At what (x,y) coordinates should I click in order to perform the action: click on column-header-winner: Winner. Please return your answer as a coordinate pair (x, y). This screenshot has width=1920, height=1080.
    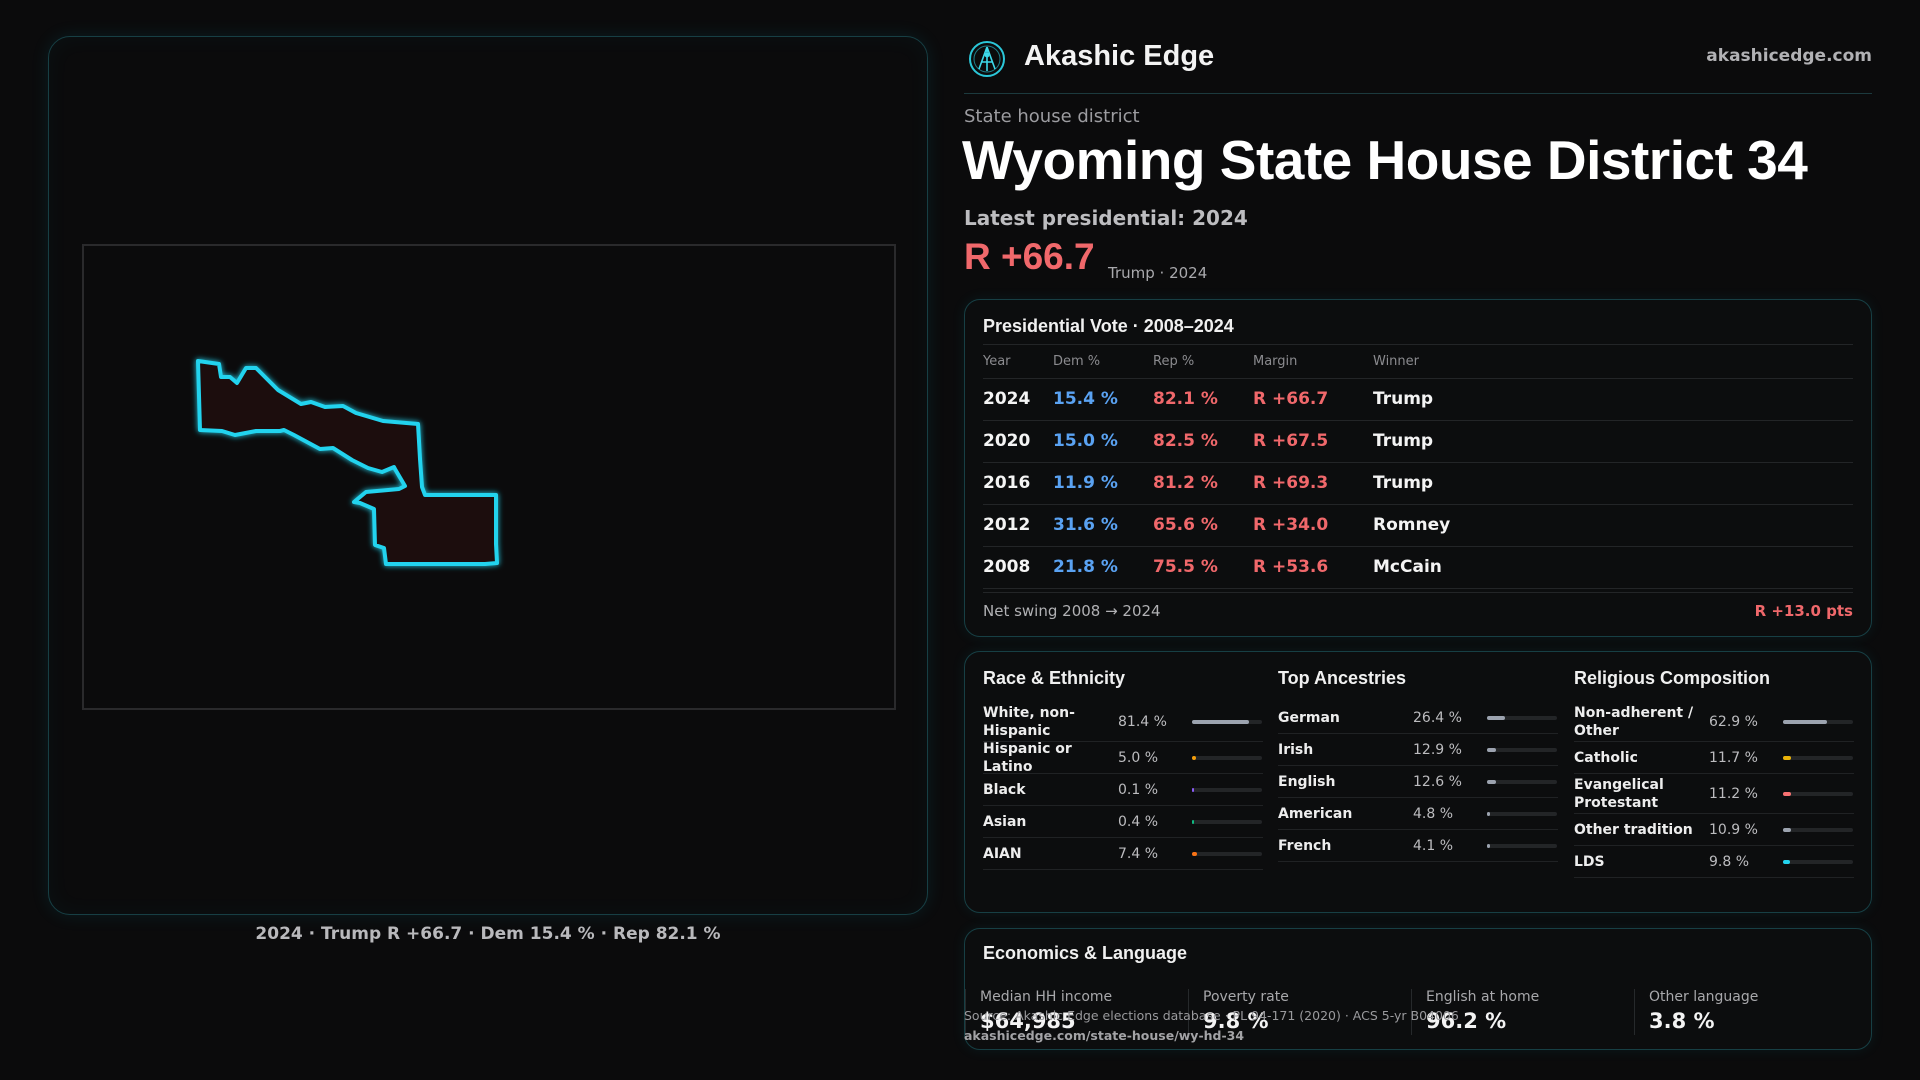
    Looking at the image, I should click on (1613, 362).